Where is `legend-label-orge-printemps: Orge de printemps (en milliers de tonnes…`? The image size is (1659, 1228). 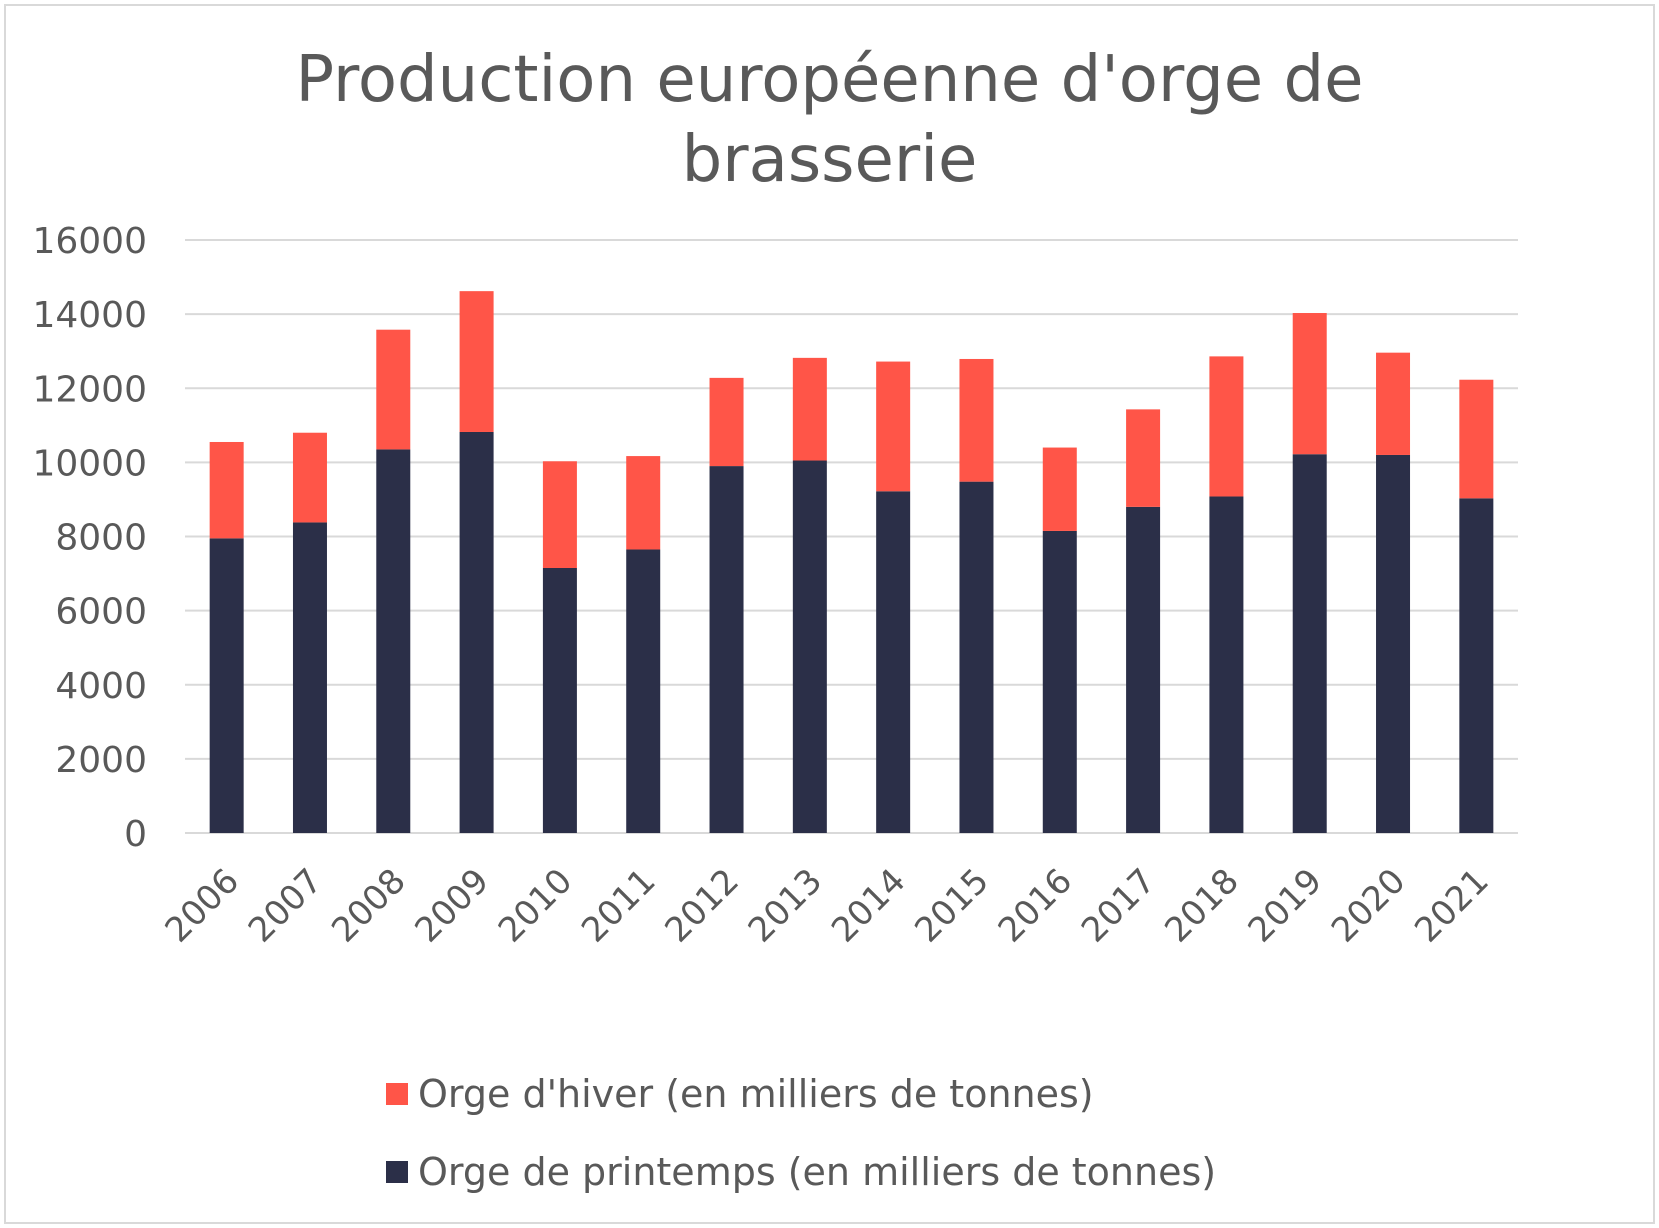 legend-label-orge-printemps: Orge de printemps (en milliers de tonnes… is located at coordinates (817, 1172).